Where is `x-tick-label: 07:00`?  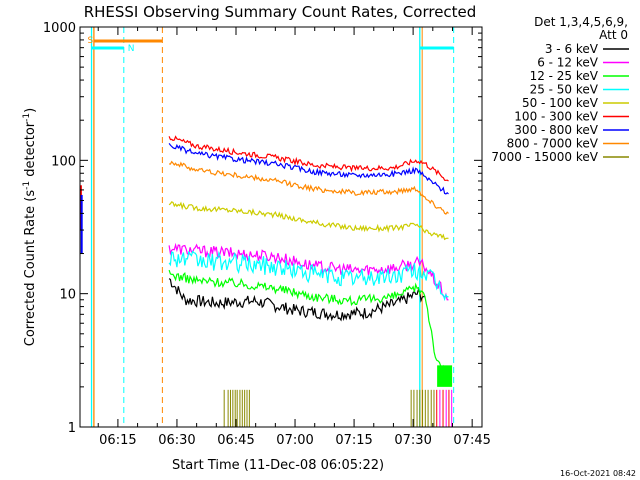
x-tick-label: 07:00 is located at coordinates (294, 440).